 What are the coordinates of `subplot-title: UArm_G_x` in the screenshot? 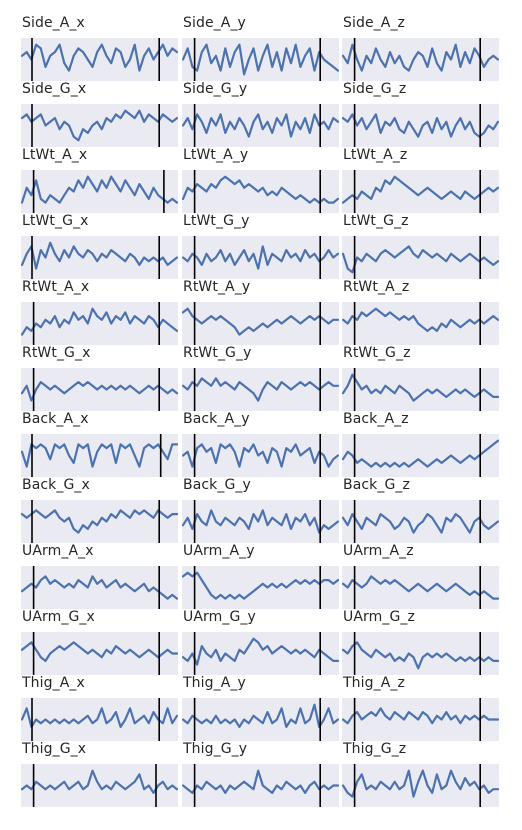 It's located at (58, 617).